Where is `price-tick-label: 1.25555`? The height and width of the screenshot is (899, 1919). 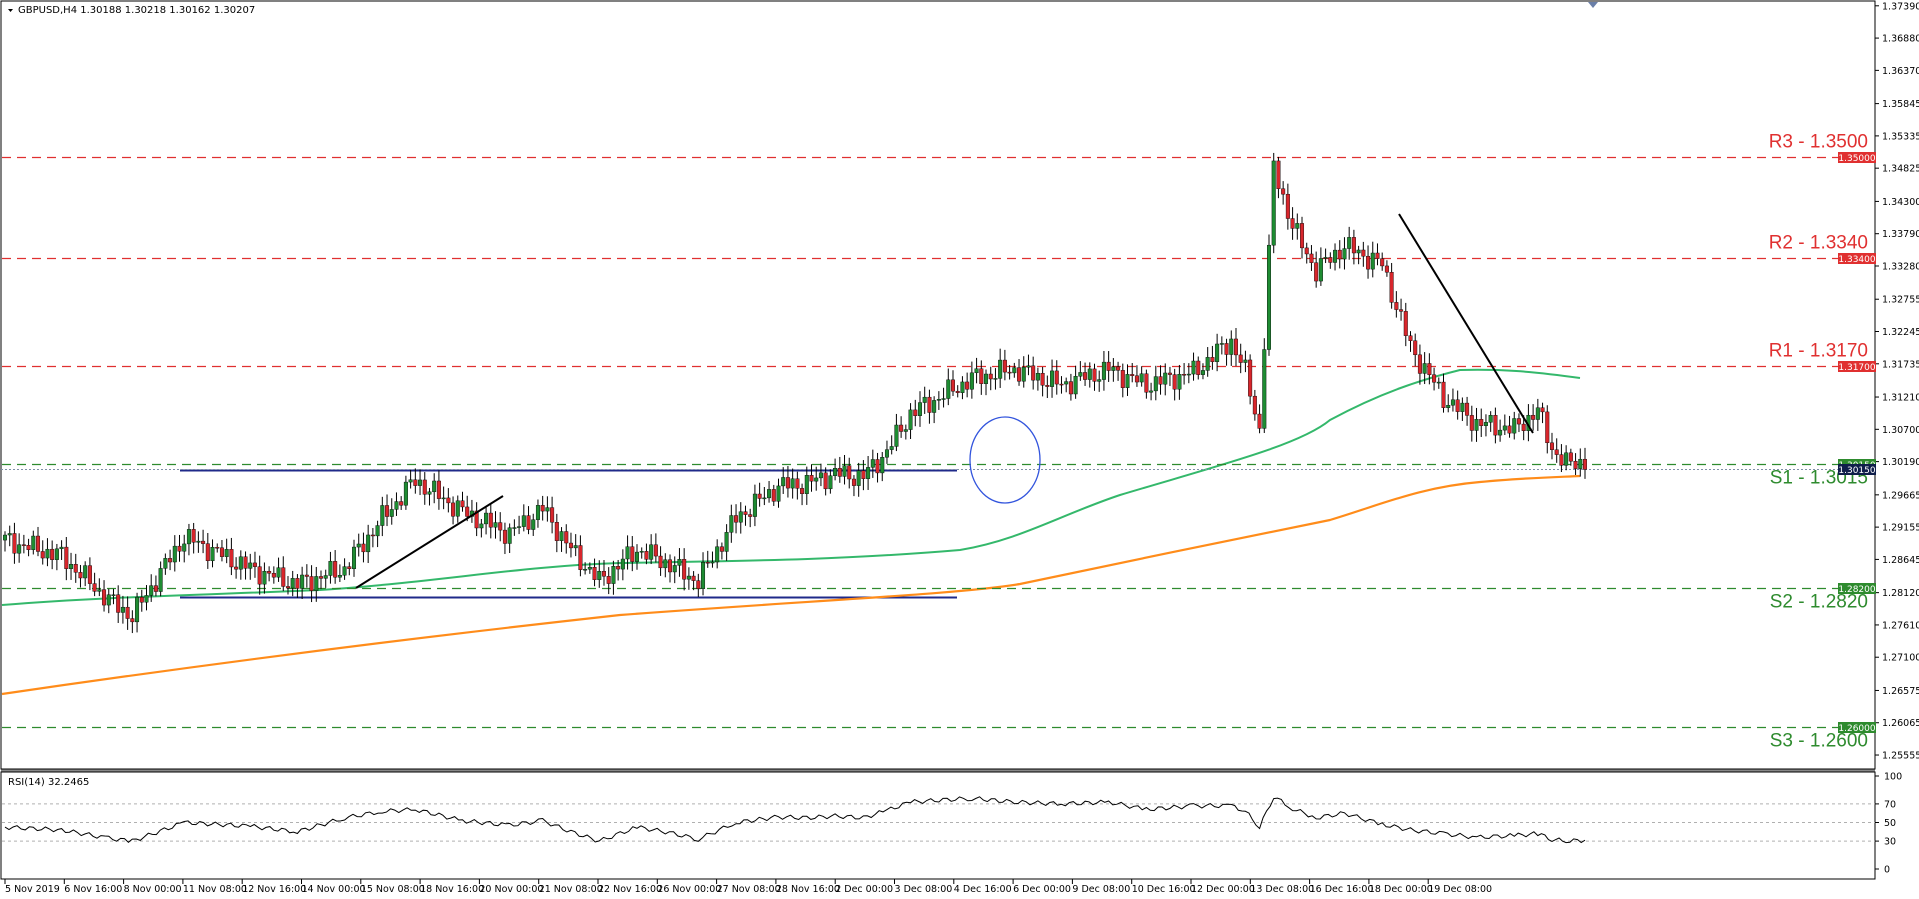 price-tick-label: 1.25555 is located at coordinates (1900, 756).